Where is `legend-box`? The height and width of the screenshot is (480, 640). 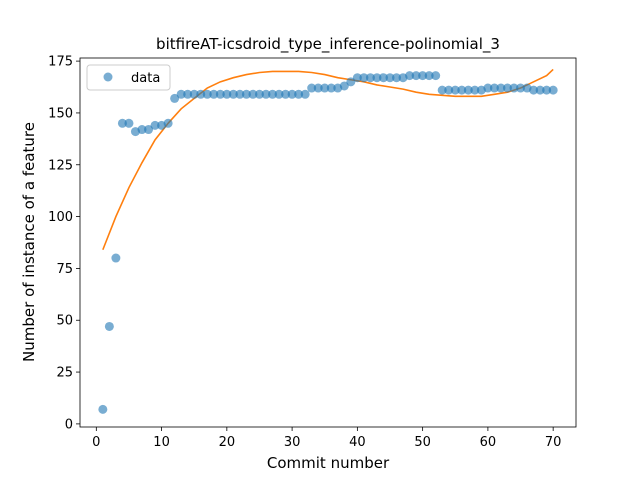 legend-box is located at coordinates (128, 77).